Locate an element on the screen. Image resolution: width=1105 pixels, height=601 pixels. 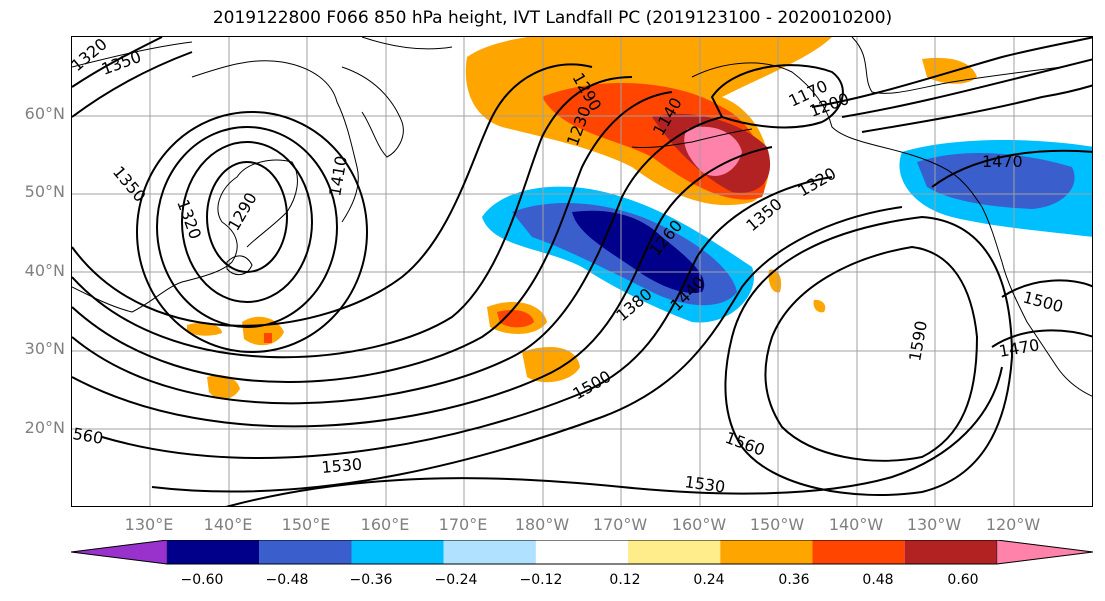
lon-label: 150°W is located at coordinates (777, 524).